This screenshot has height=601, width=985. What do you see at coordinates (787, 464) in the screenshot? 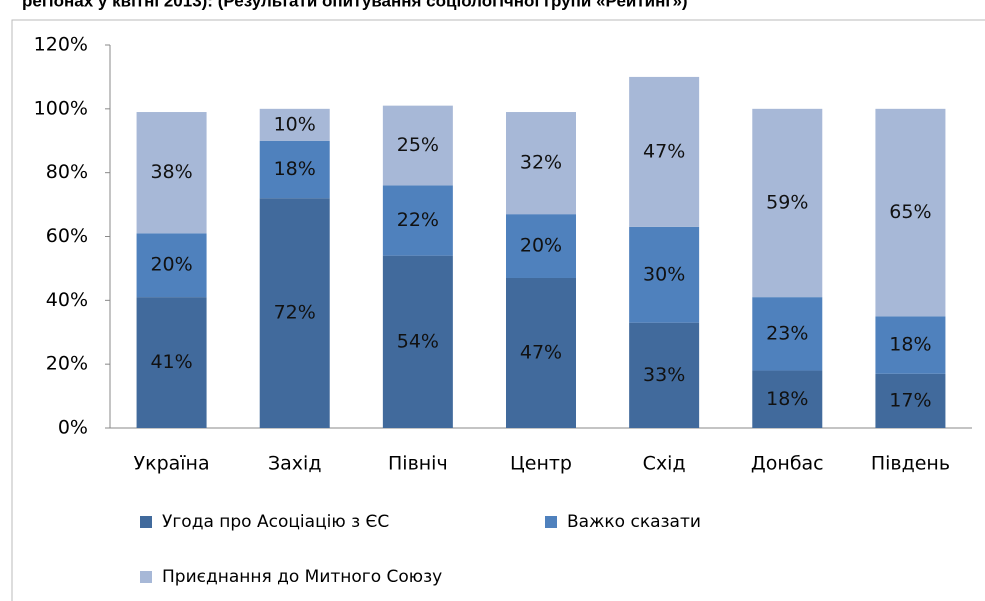
I see `x-tick-label: Донбас` at bounding box center [787, 464].